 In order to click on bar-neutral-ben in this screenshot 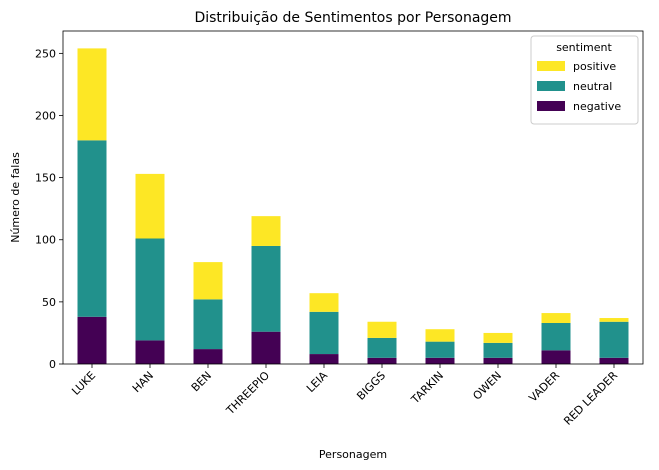, I will do `click(208, 324)`.